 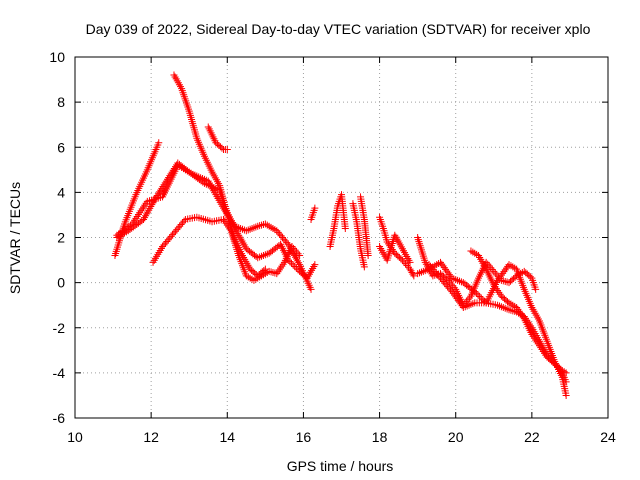 I want to click on x-tick-label: 20, so click(x=456, y=437).